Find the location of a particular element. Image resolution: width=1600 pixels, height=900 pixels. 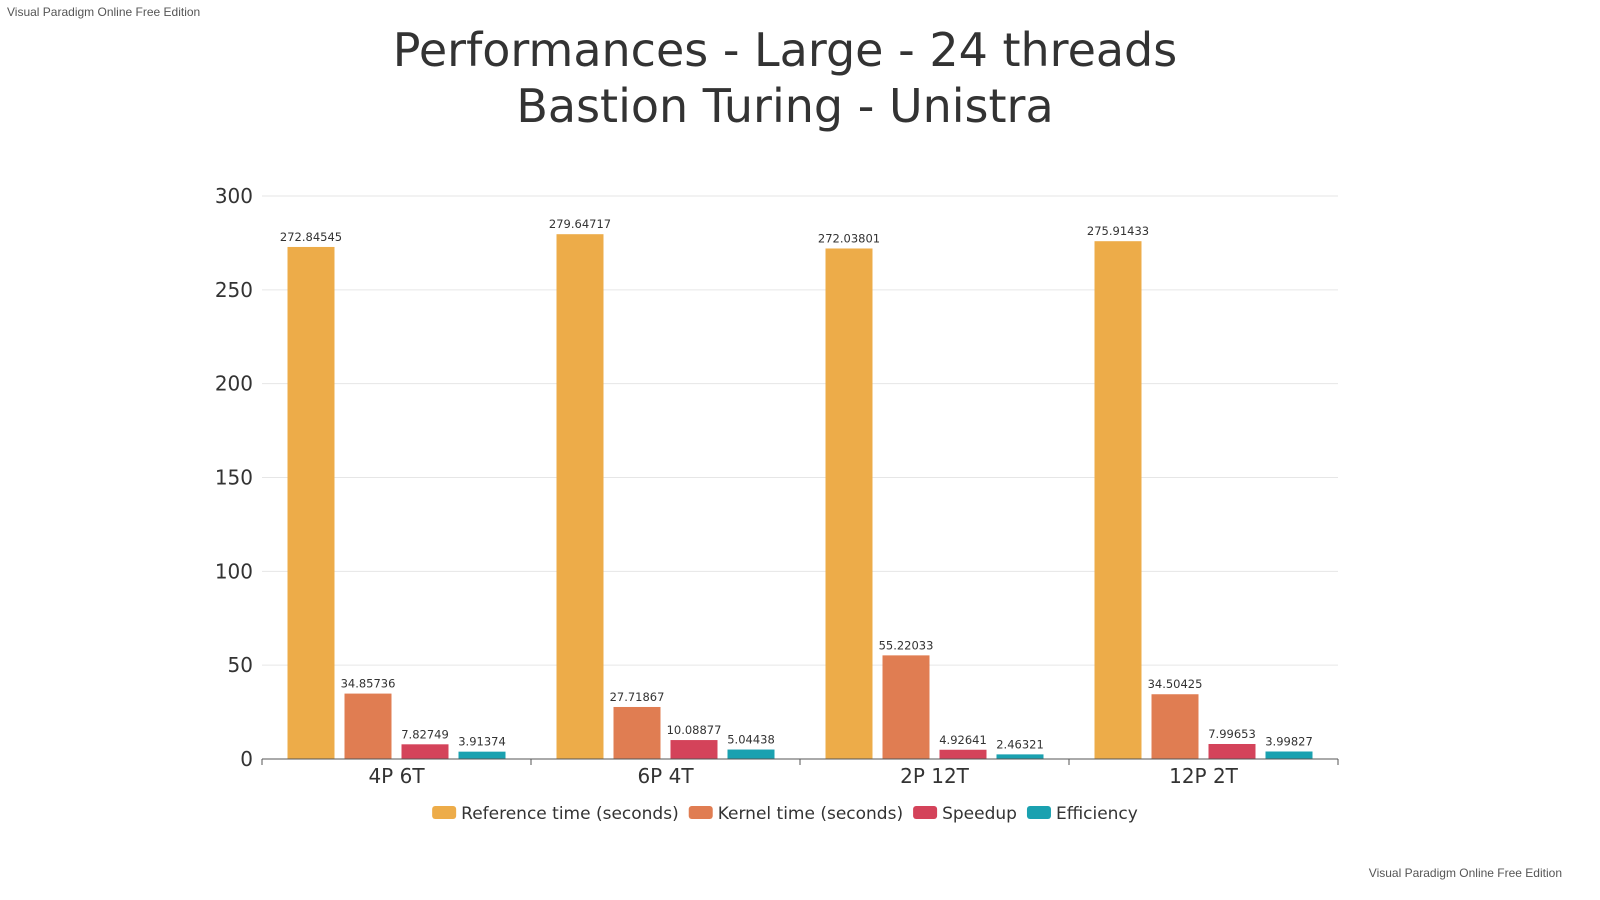

data-label: 27.71867 is located at coordinates (637, 697).